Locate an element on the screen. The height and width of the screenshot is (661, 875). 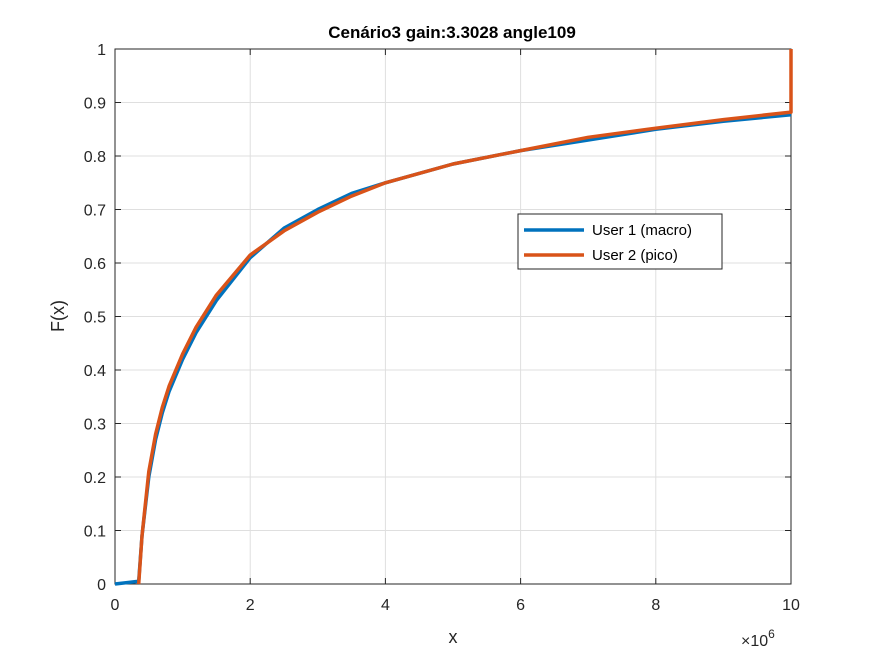
x-tick-label: 2 is located at coordinates (250, 605).